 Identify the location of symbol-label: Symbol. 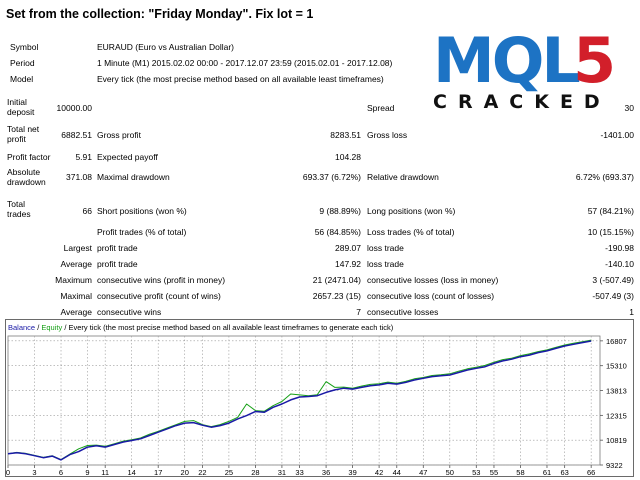
(24, 47).